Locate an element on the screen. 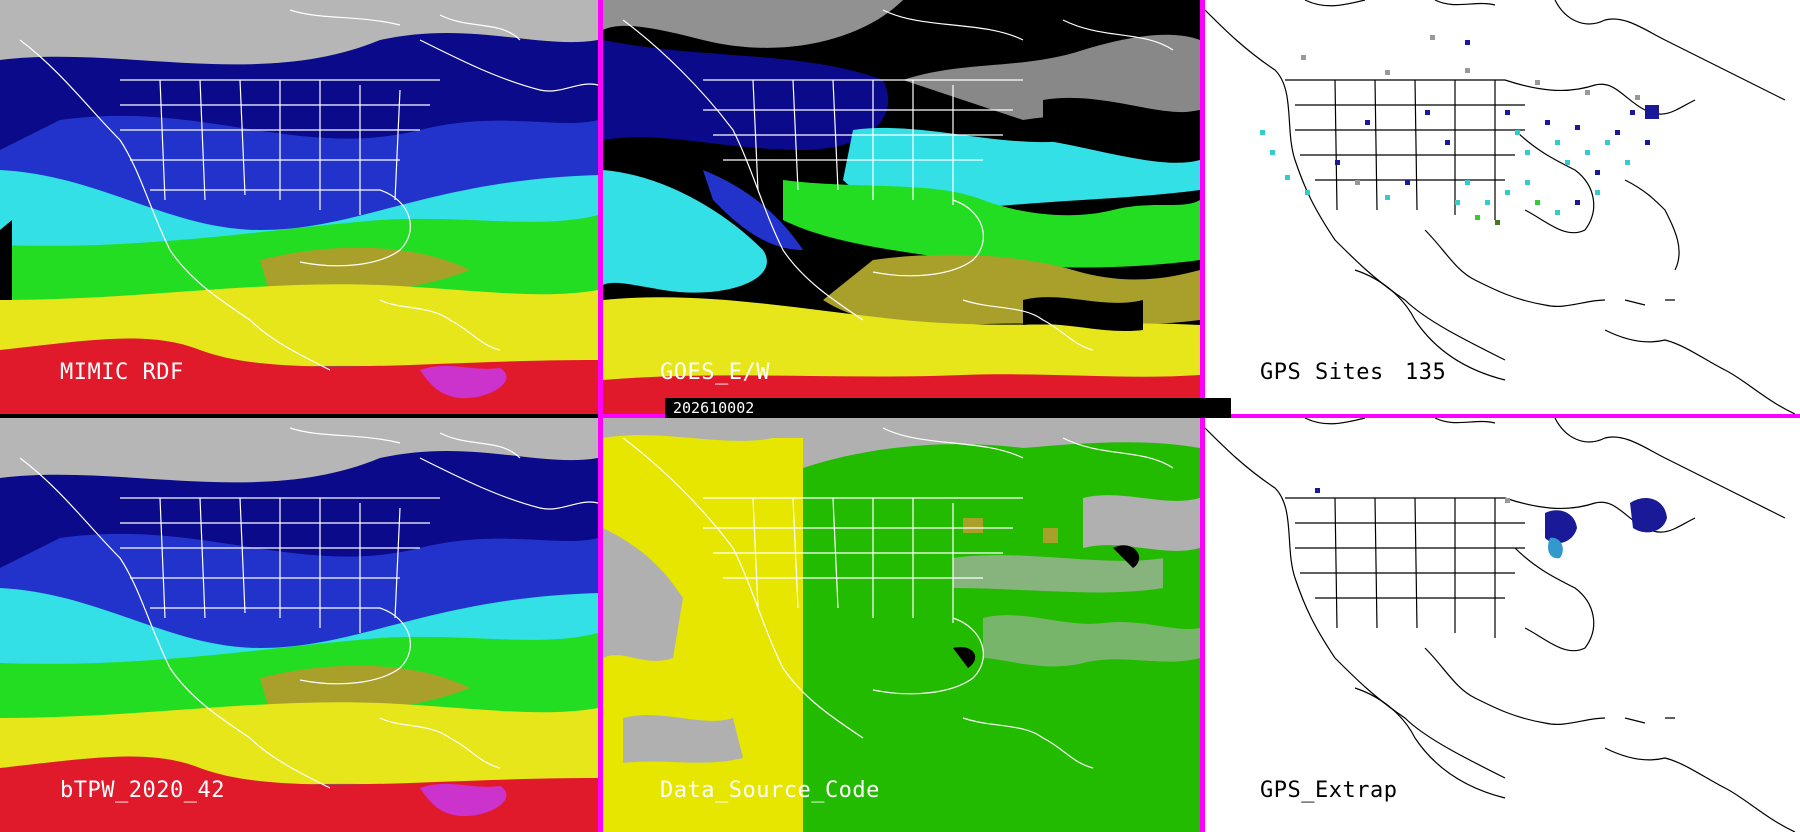 This screenshot has height=832, width=1800. timestamp-bar: 202610002 is located at coordinates (948, 408).